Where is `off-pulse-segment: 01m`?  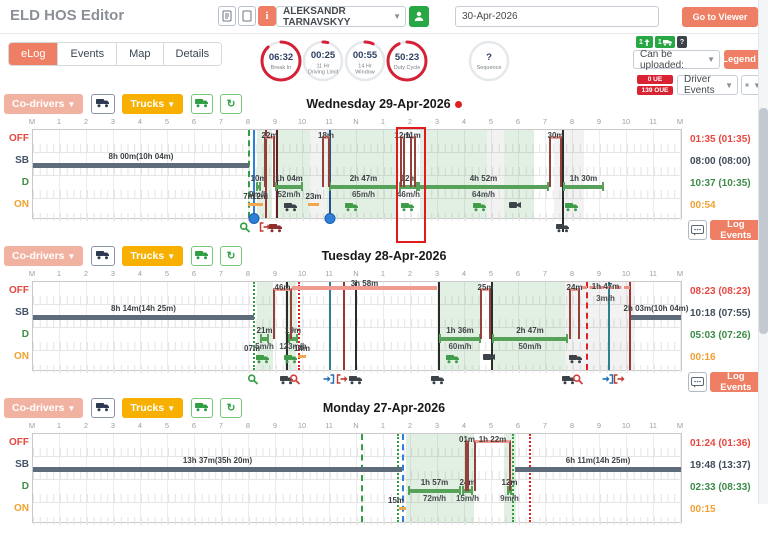
off-pulse-segment: 01m is located at coordinates (467, 463).